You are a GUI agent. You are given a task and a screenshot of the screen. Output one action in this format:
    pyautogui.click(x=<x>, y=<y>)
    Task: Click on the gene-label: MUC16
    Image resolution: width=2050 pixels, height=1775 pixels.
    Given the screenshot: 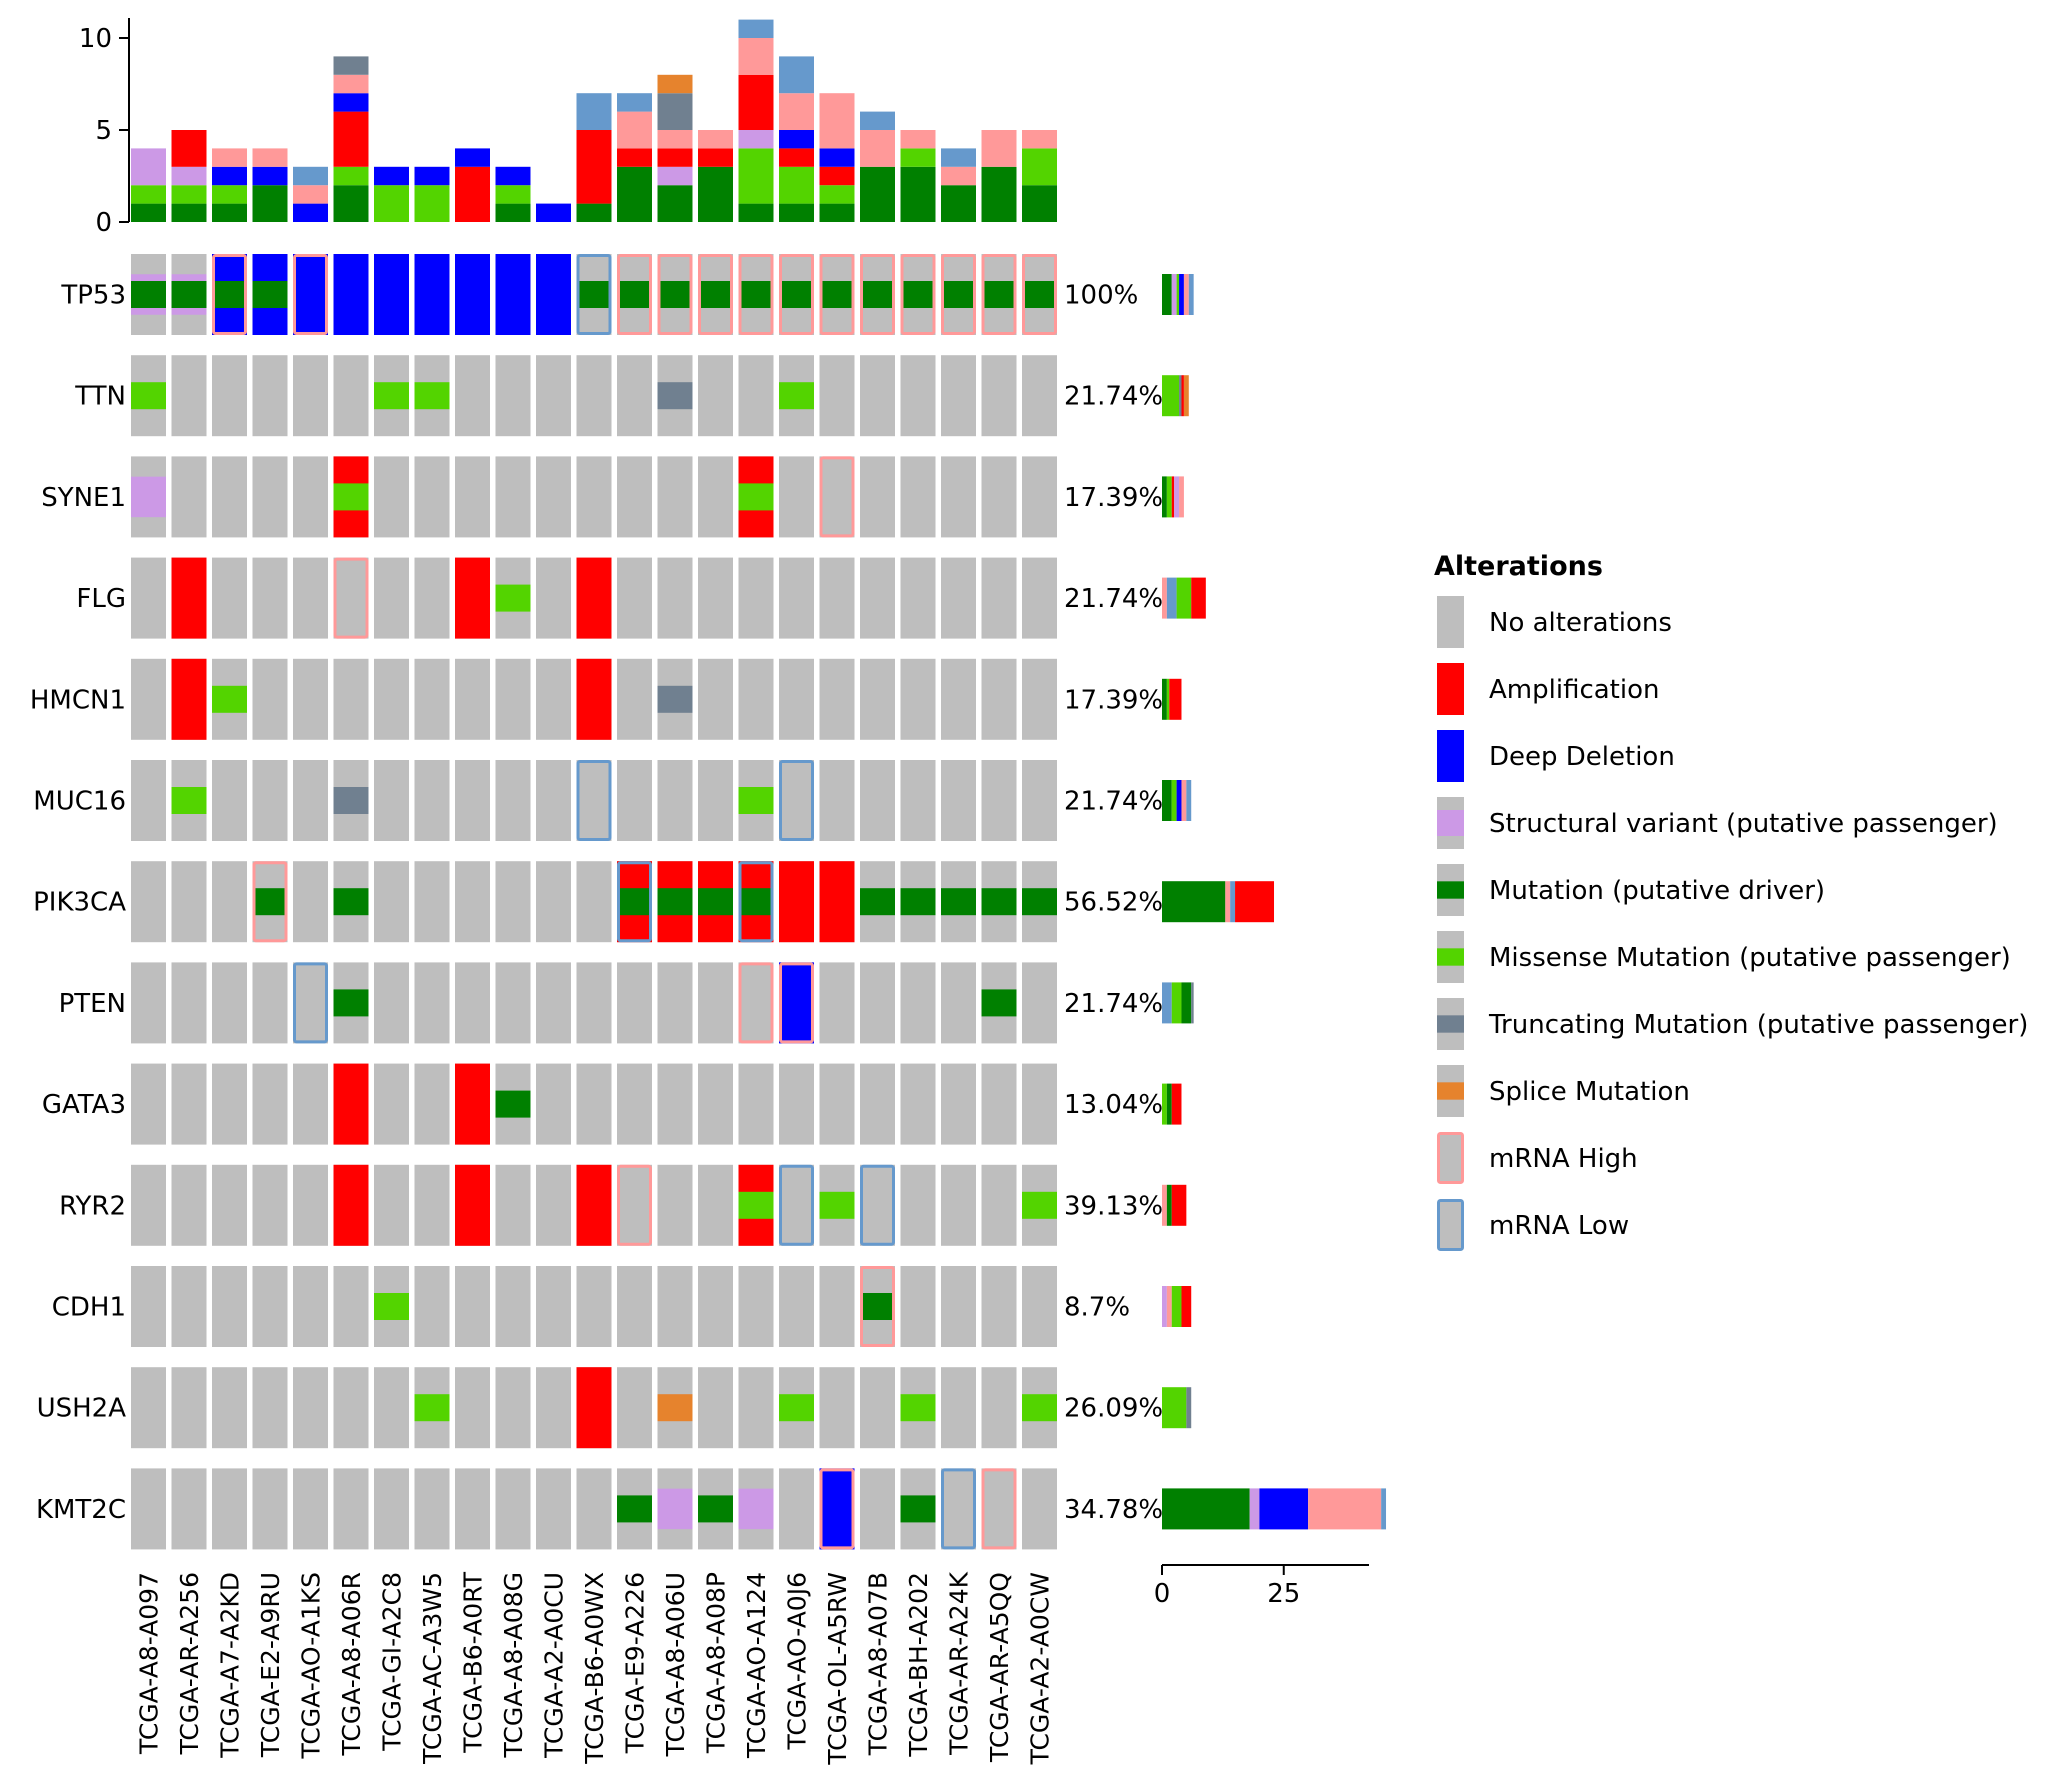 What is the action you would take?
    pyautogui.click(x=79, y=802)
    